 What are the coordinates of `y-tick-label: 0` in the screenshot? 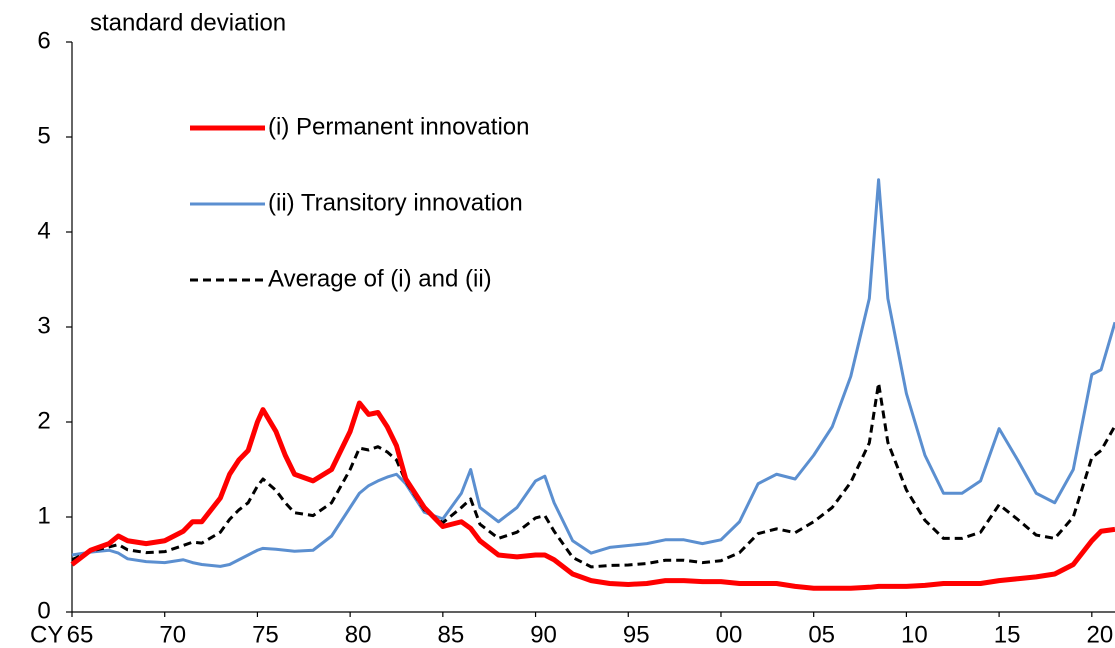 It's located at (43, 610).